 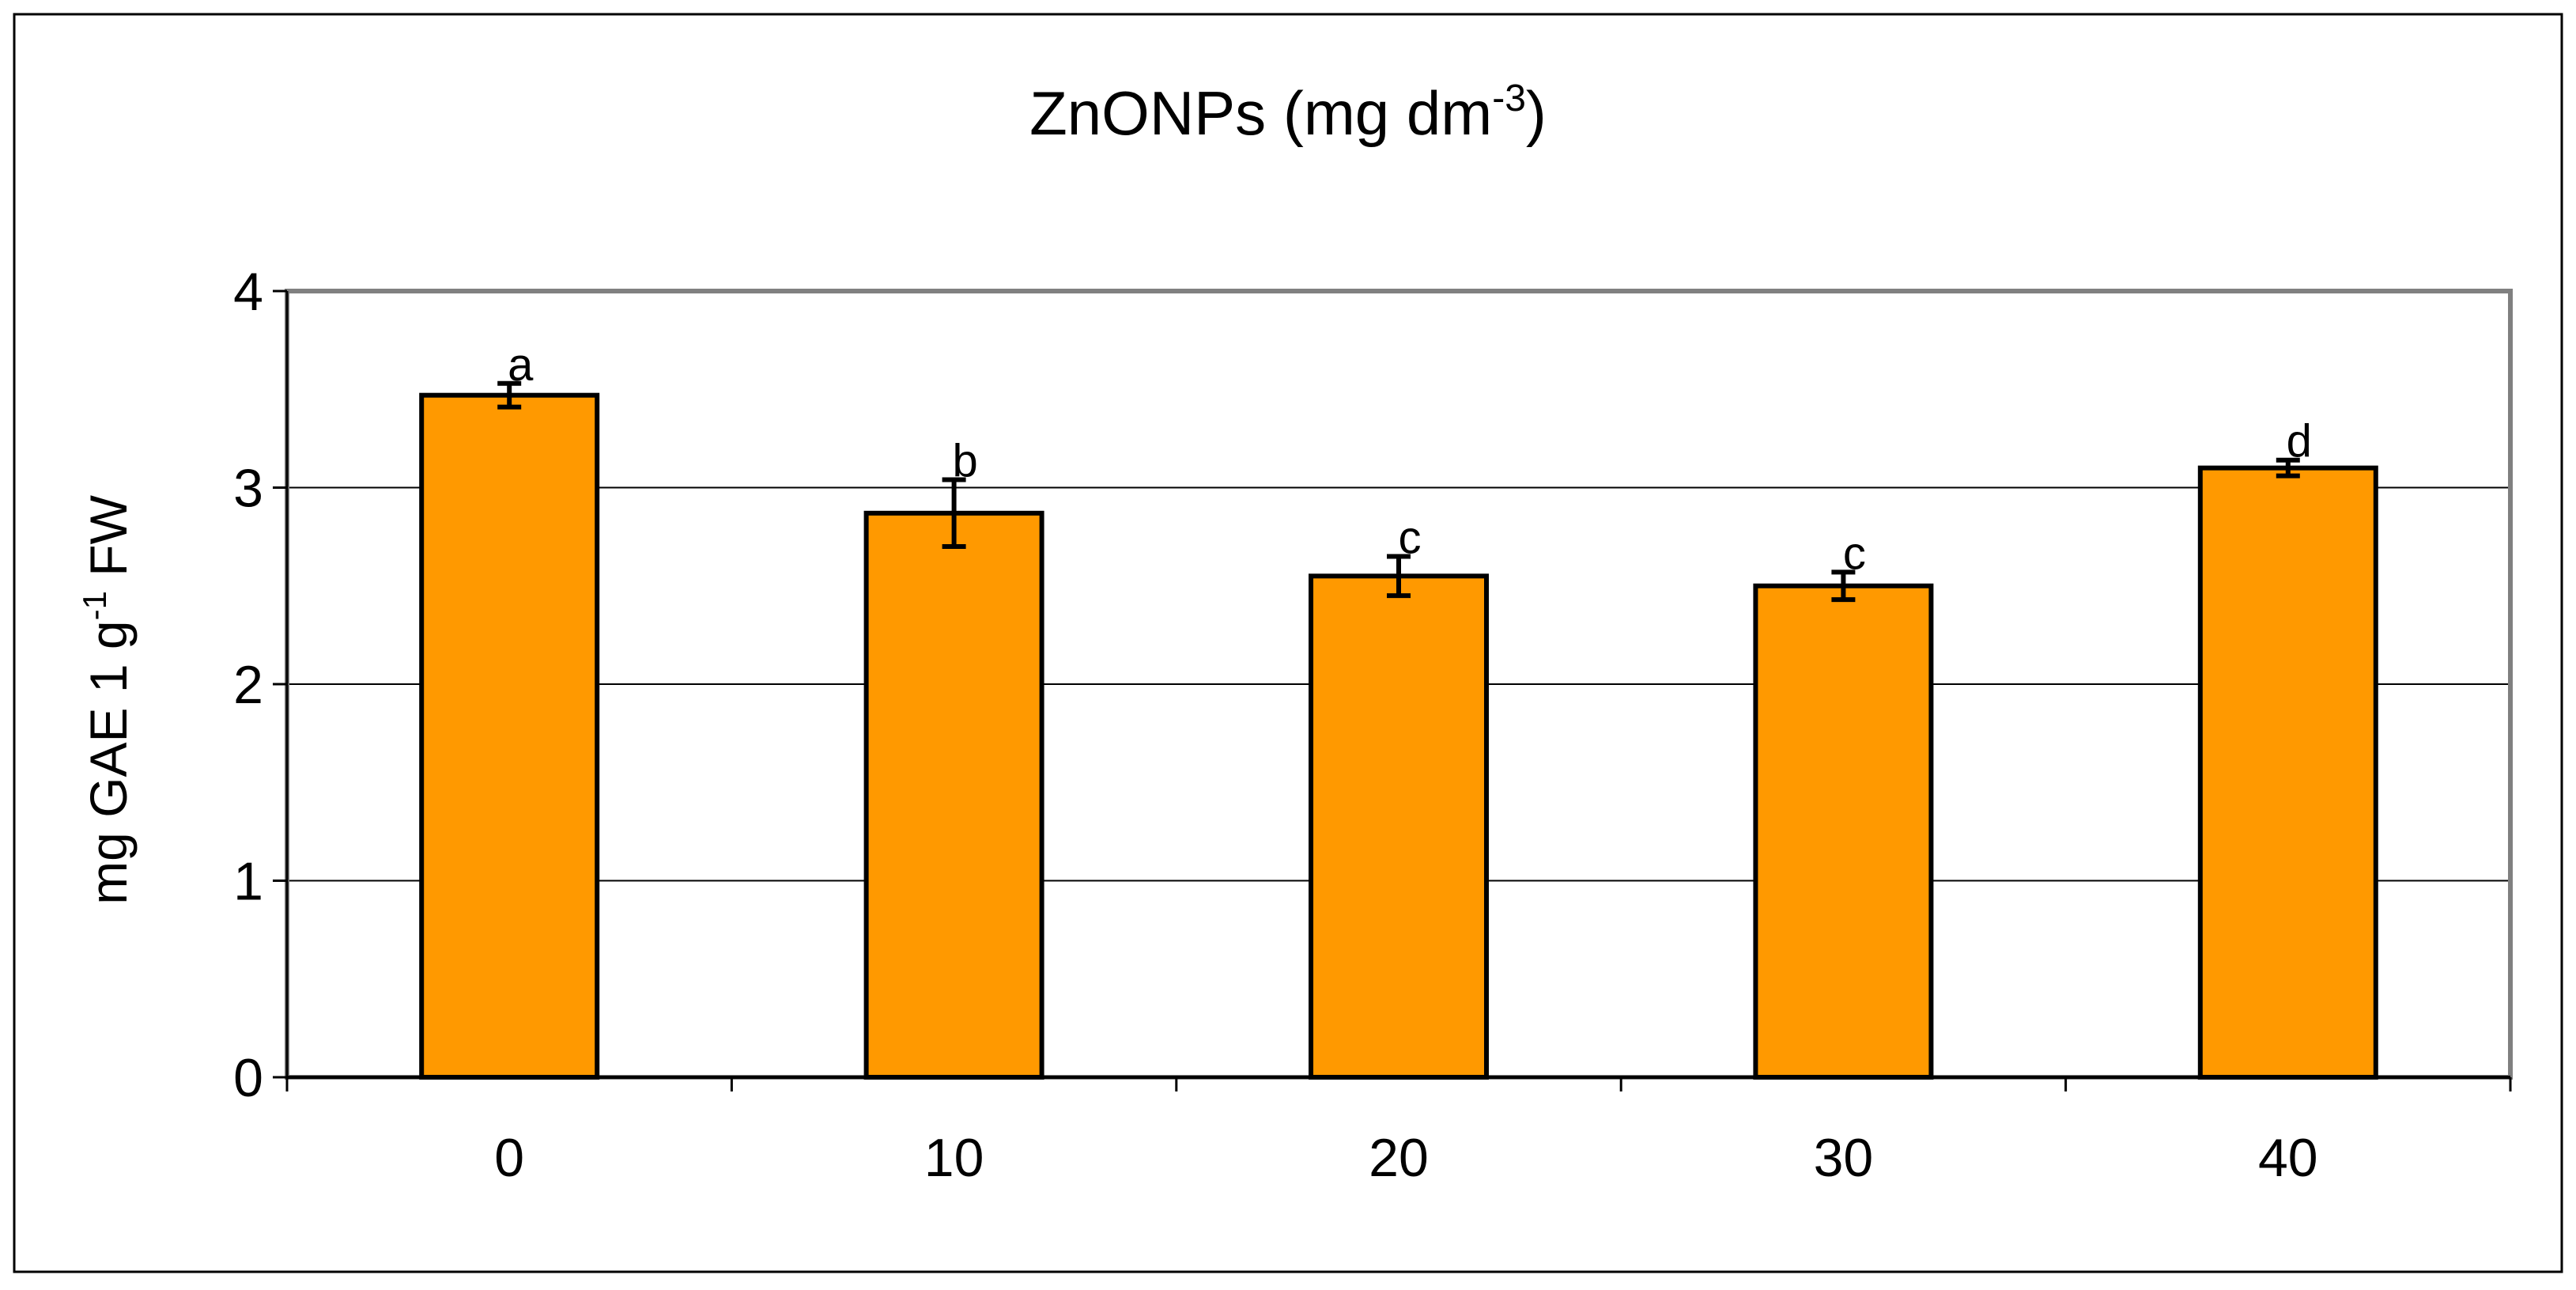 What do you see at coordinates (964, 461) in the screenshot?
I see `significance-letter: b` at bounding box center [964, 461].